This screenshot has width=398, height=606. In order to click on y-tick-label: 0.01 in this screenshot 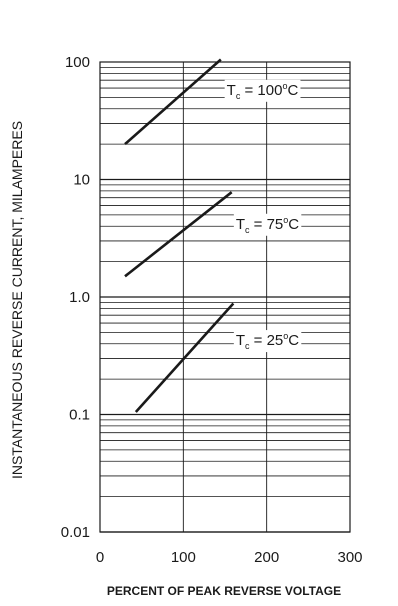, I will do `click(75, 532)`.